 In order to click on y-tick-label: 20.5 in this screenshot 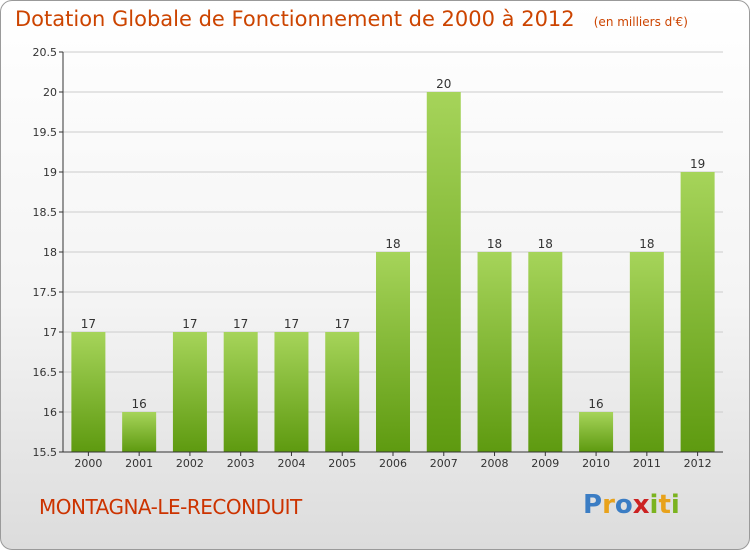, I will do `click(45, 52)`.